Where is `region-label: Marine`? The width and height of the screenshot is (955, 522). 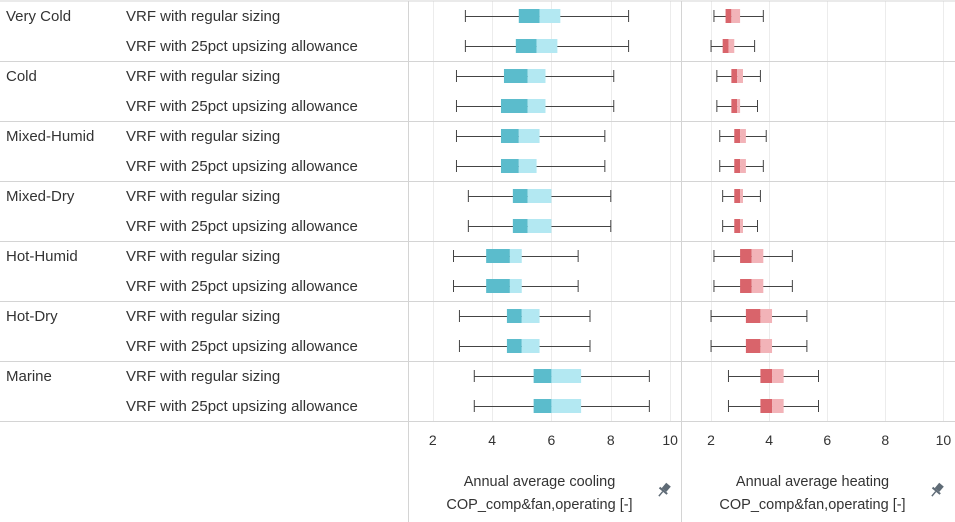 region-label: Marine is located at coordinates (29, 376).